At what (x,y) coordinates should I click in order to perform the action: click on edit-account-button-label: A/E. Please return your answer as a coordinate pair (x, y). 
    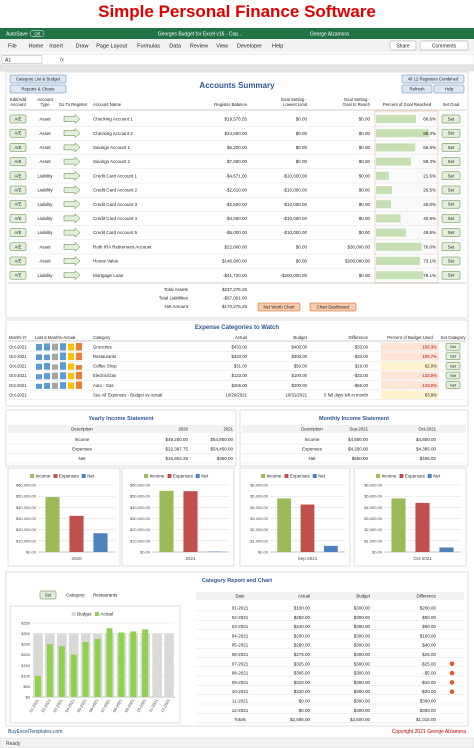
    Looking at the image, I should click on (18, 175).